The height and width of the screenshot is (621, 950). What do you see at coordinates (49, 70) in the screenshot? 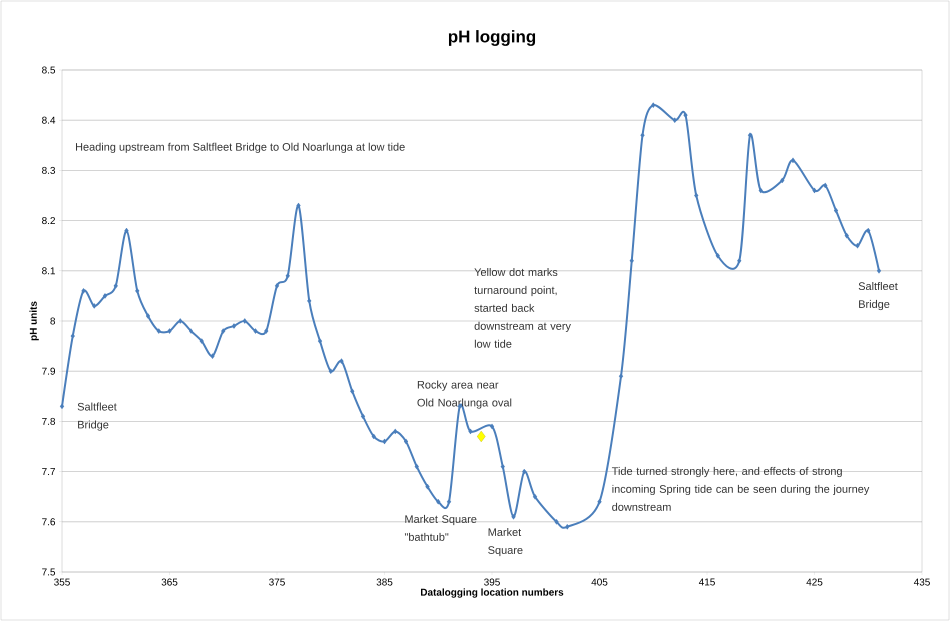
I see `y-tick-label: 8.5` at bounding box center [49, 70].